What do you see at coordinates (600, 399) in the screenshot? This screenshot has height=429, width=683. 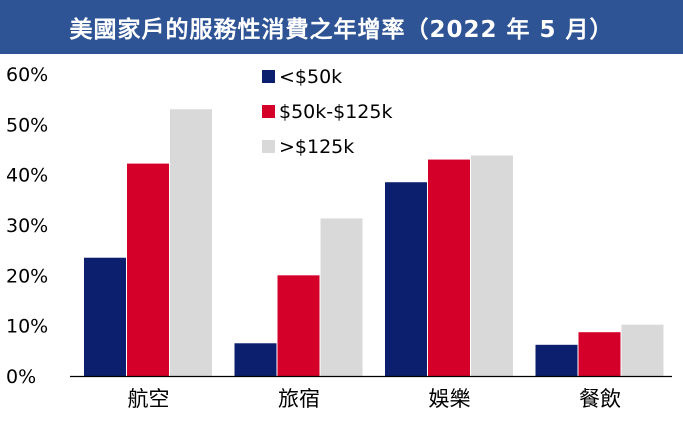 I see `x-category-label: 餐飲` at bounding box center [600, 399].